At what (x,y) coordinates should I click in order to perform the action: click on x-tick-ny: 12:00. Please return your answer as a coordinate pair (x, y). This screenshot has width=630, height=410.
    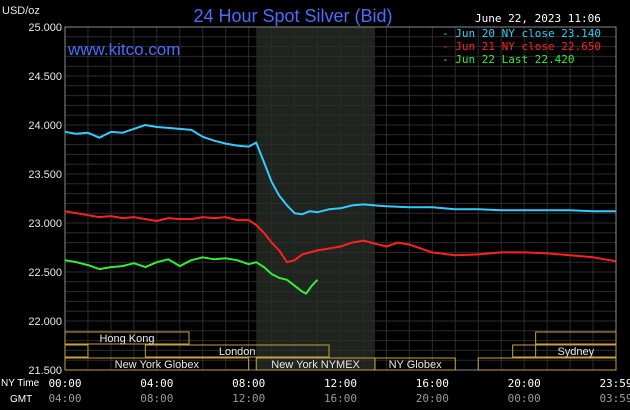
    Looking at the image, I should click on (340, 383).